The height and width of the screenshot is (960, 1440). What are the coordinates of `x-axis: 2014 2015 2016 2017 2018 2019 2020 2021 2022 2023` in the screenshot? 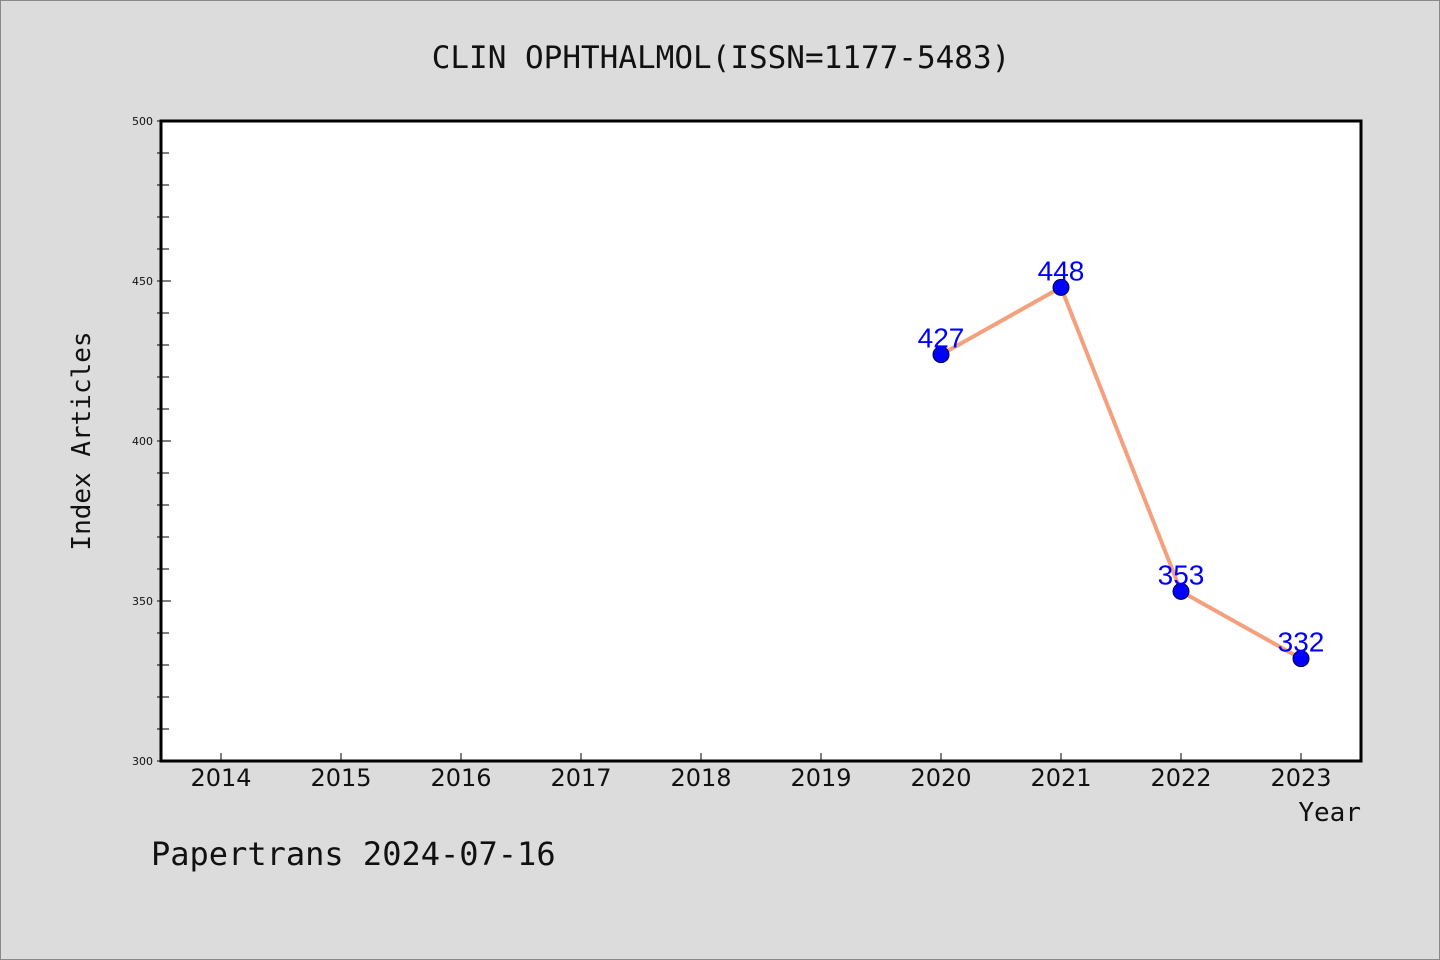 It's located at (761, 772).